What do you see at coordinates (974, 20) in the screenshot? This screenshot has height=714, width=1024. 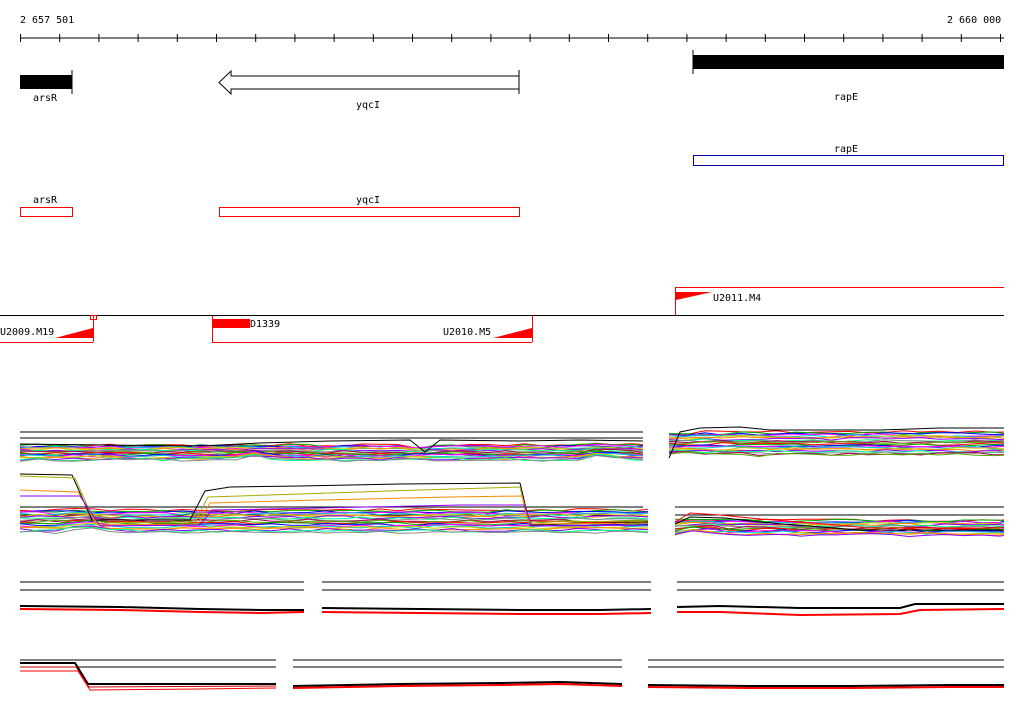 I see `ruler-end-label: 2 660 000` at bounding box center [974, 20].